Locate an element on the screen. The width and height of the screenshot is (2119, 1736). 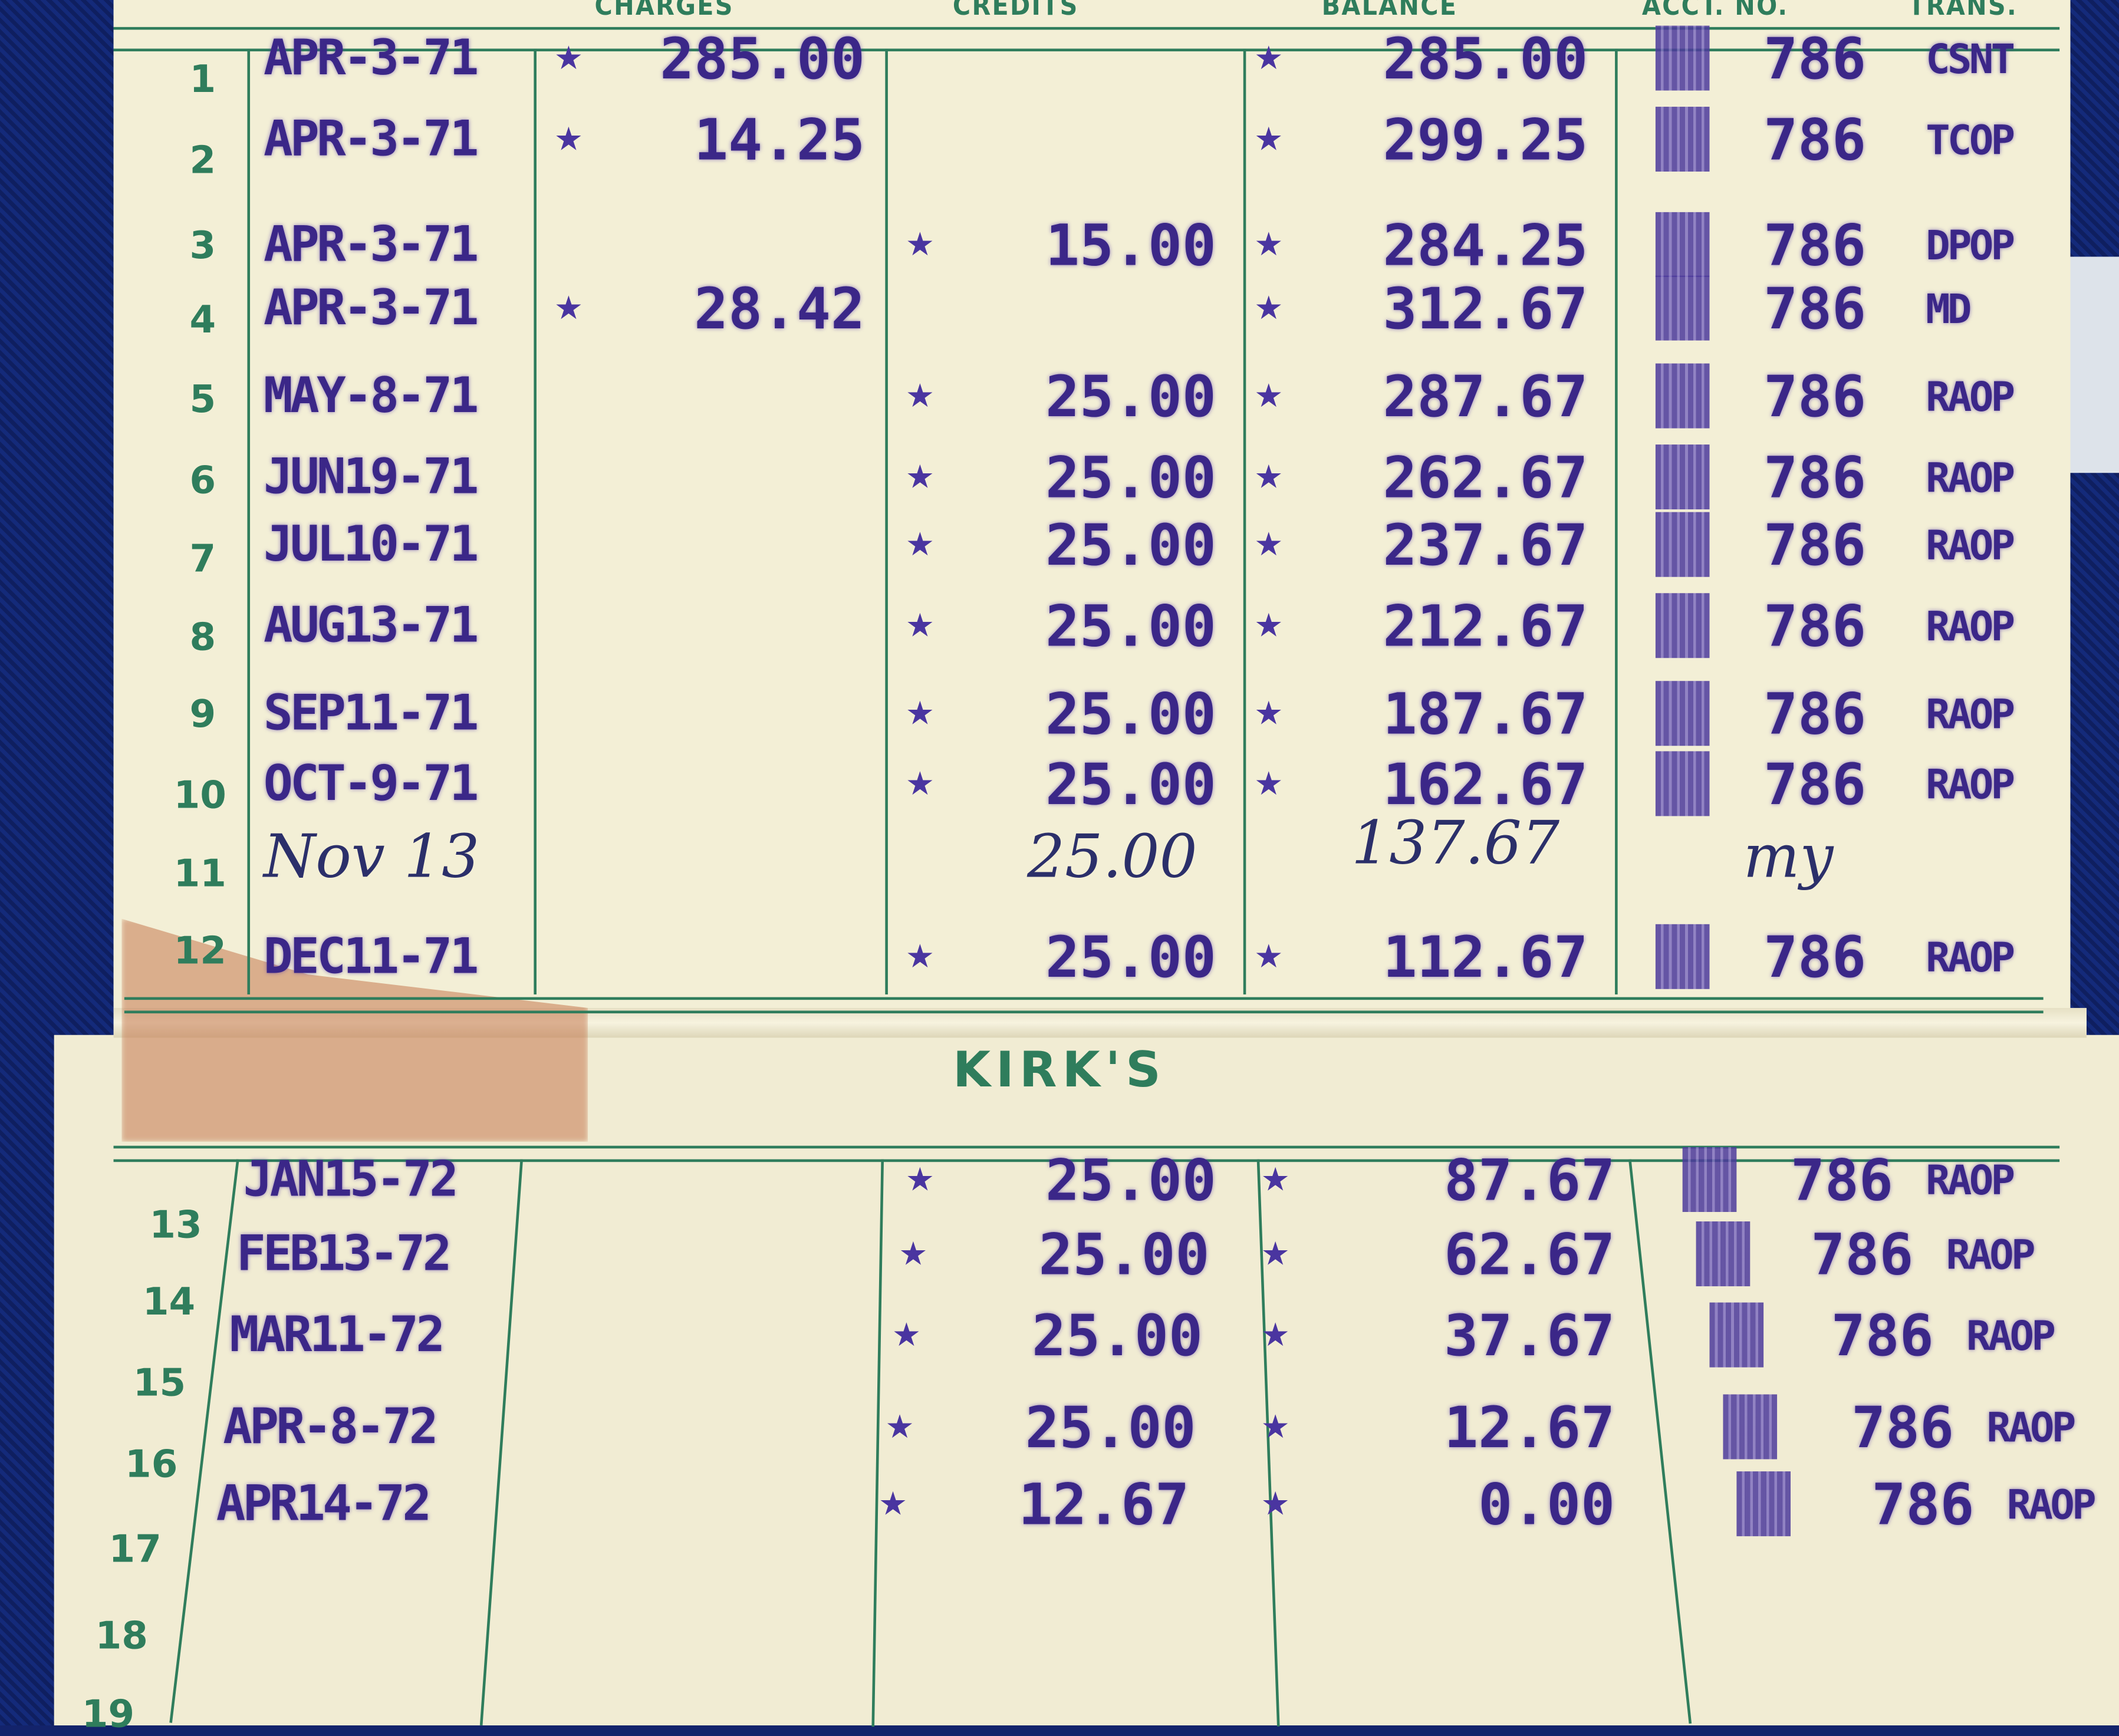
date-cell: APR-3-71 is located at coordinates (371, 246).